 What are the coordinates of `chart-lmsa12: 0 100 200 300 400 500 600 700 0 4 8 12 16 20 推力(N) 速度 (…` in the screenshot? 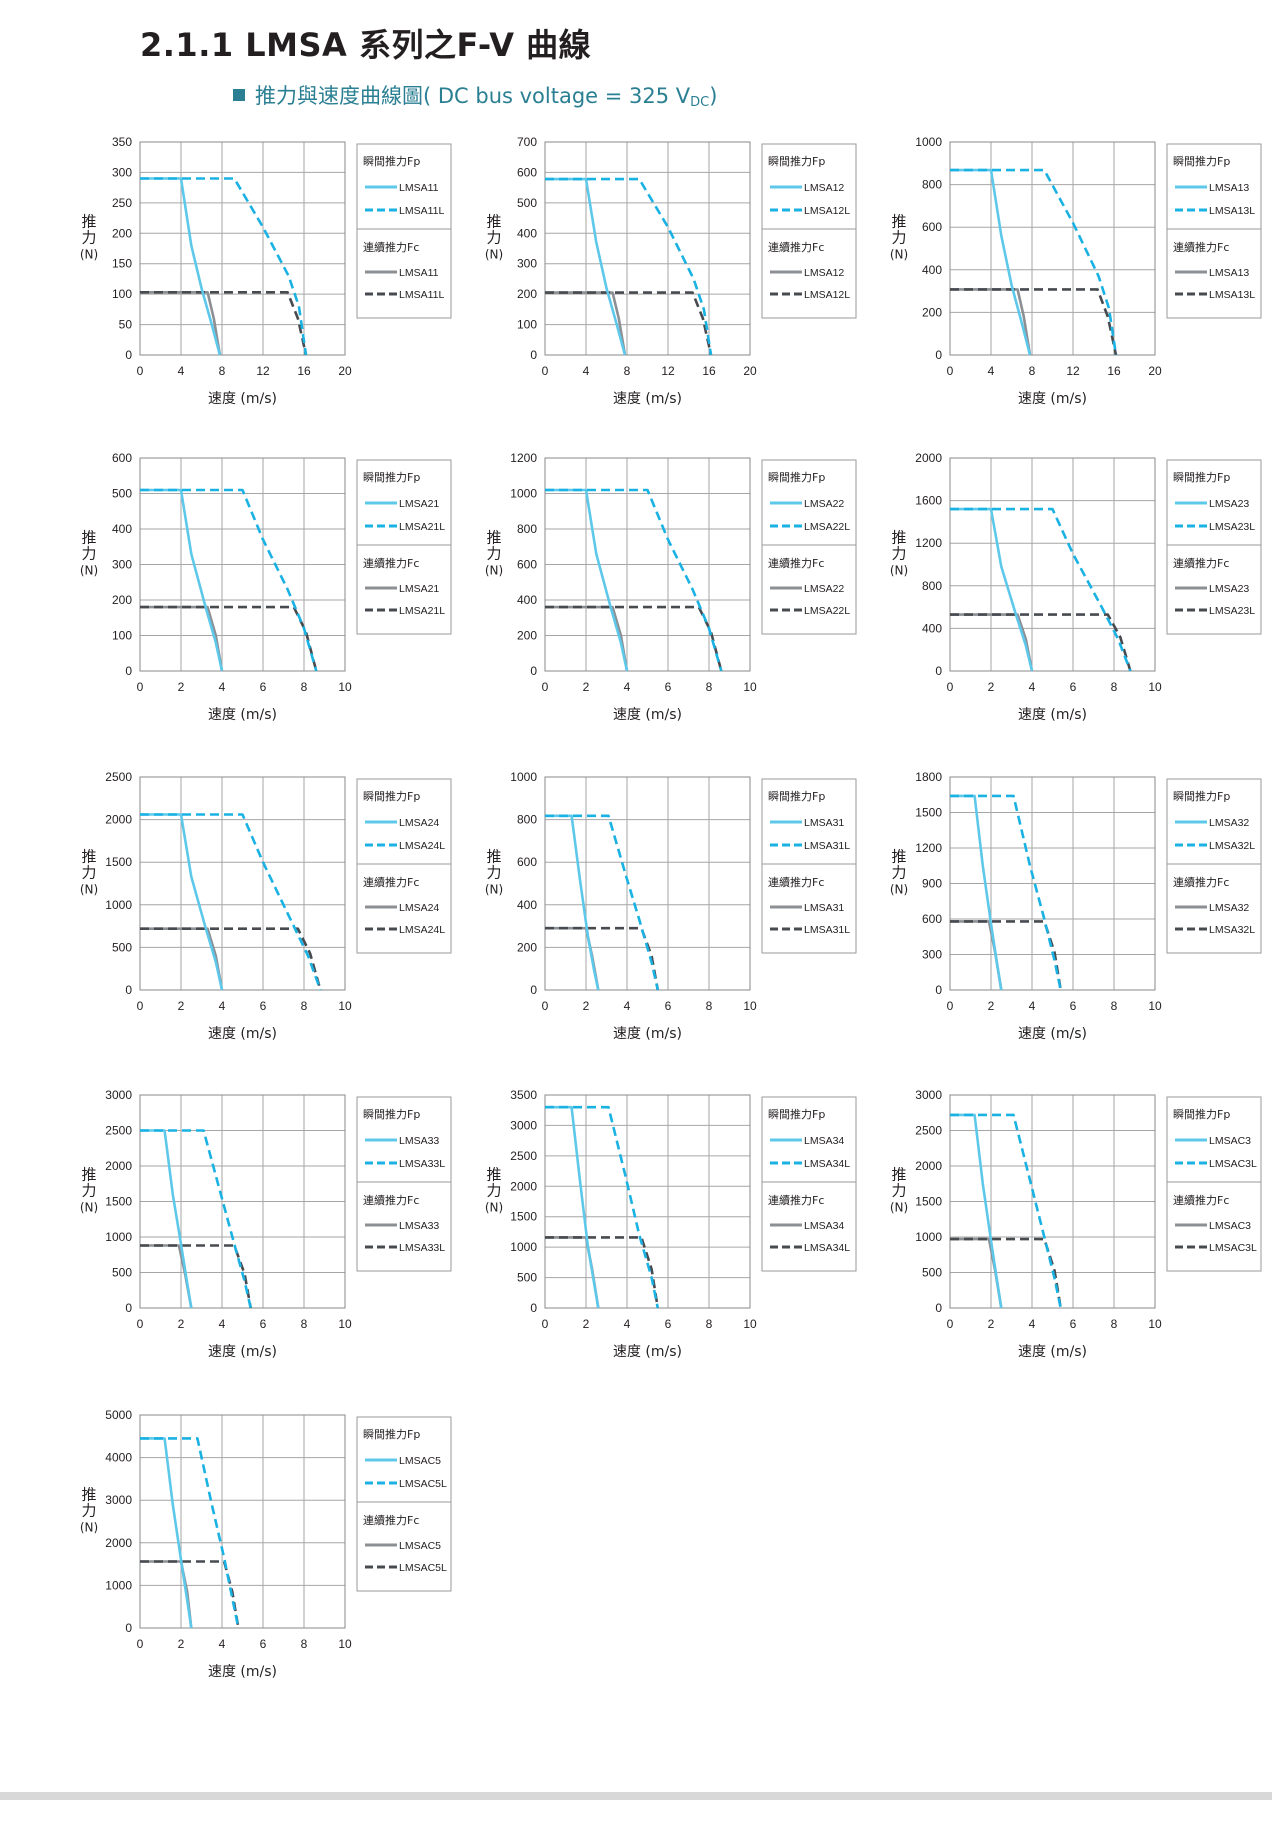 It's located at (671, 271).